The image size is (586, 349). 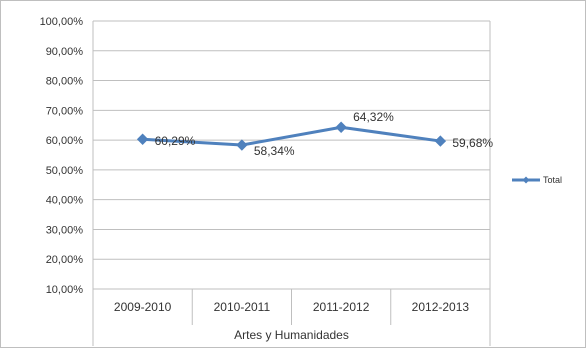 What do you see at coordinates (441, 307) in the screenshot?
I see `x-tick-label: 2012-2013` at bounding box center [441, 307].